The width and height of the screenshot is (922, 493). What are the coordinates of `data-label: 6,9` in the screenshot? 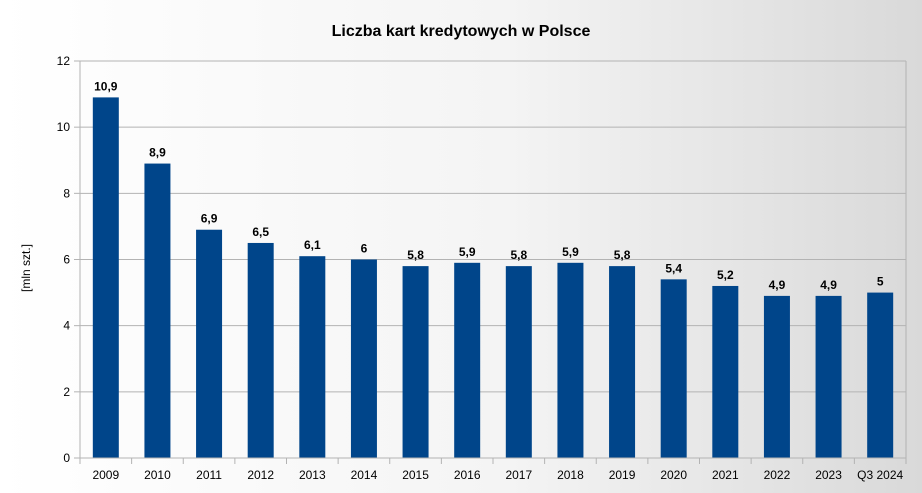 It's located at (209, 219).